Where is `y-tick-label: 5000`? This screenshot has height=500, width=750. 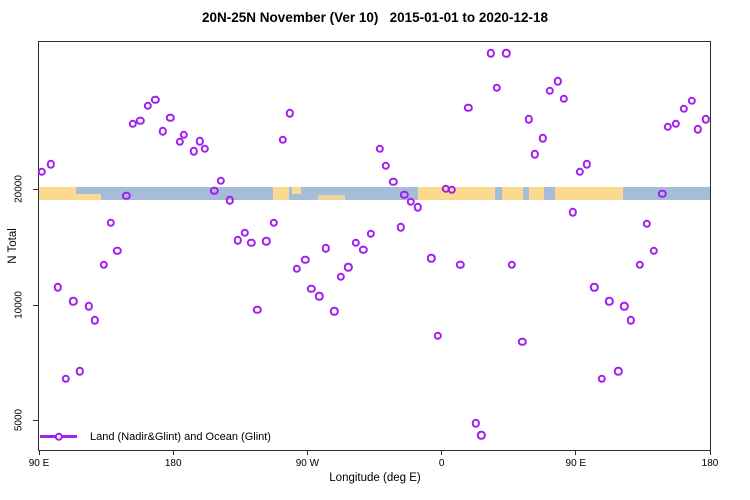
y-tick-label: 5000 is located at coordinates (19, 420).